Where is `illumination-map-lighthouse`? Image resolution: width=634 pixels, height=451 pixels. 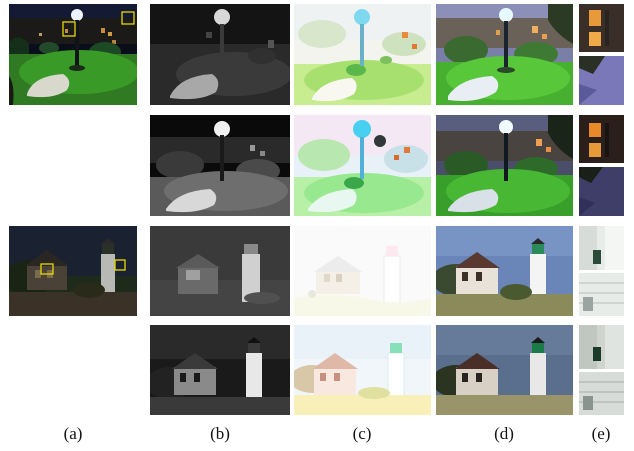
illumination-map-lighthouse is located at coordinates (220, 271).